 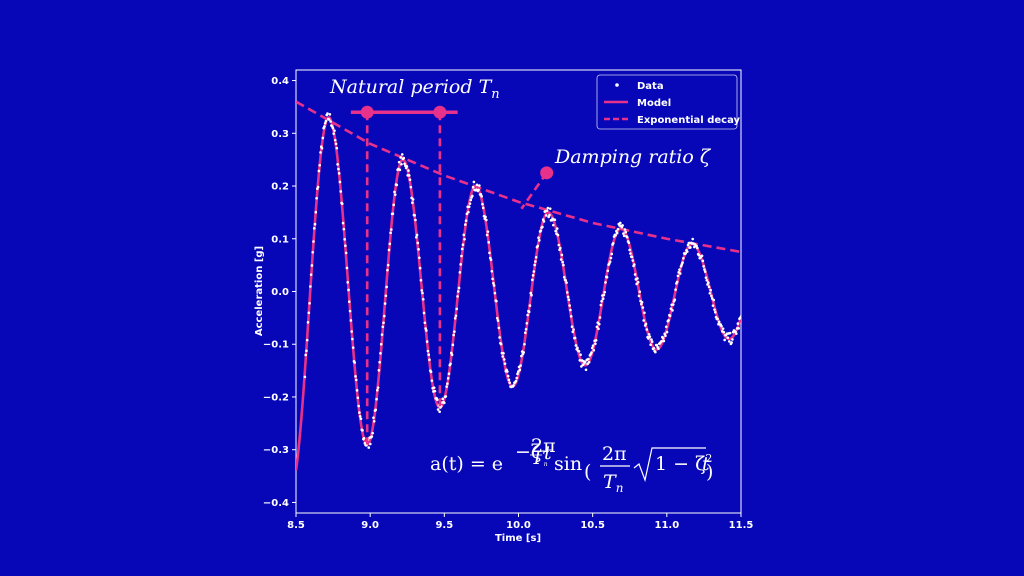 I want to click on annotations, so click(x=452, y=275).